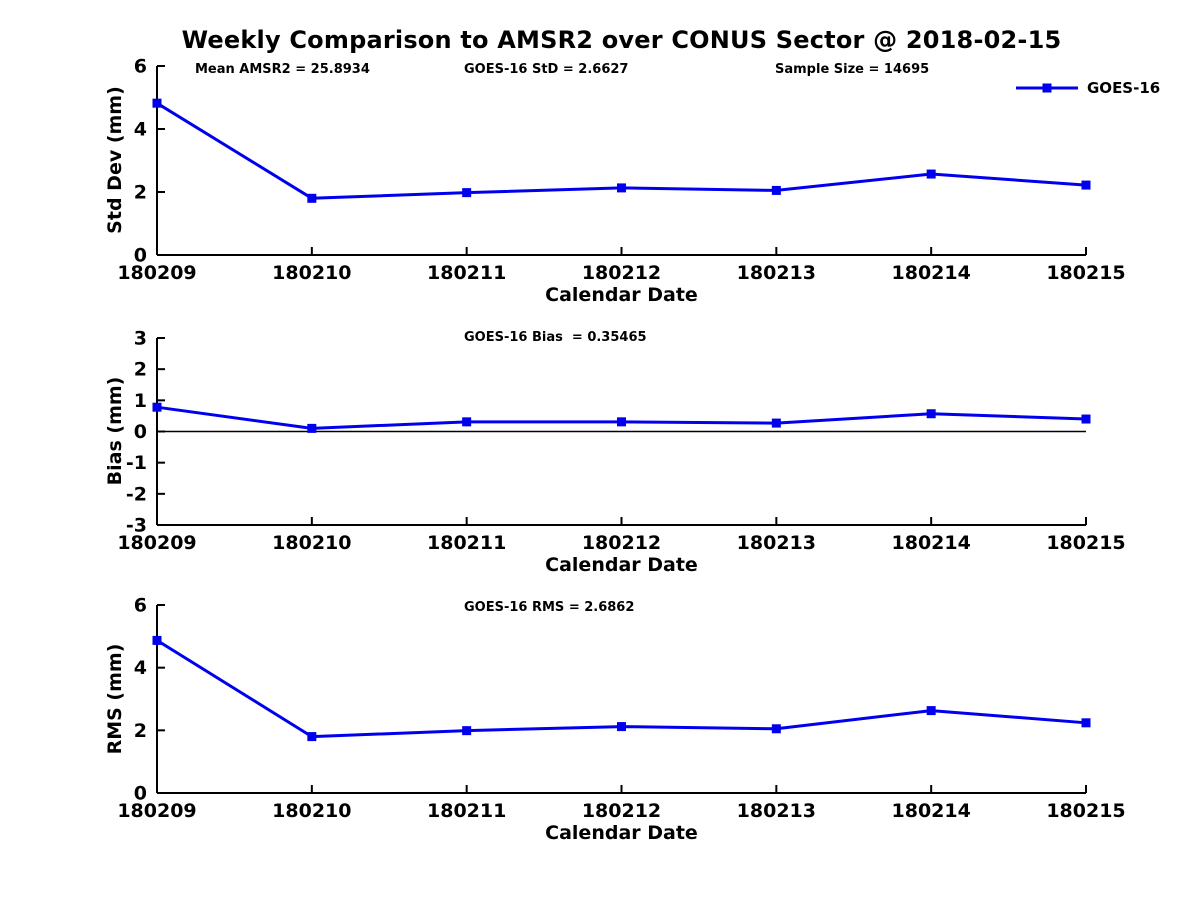  Describe the element at coordinates (546, 69) in the screenshot. I see `annotation-goes16-std: GOES-16 StD = 2.6627` at that location.